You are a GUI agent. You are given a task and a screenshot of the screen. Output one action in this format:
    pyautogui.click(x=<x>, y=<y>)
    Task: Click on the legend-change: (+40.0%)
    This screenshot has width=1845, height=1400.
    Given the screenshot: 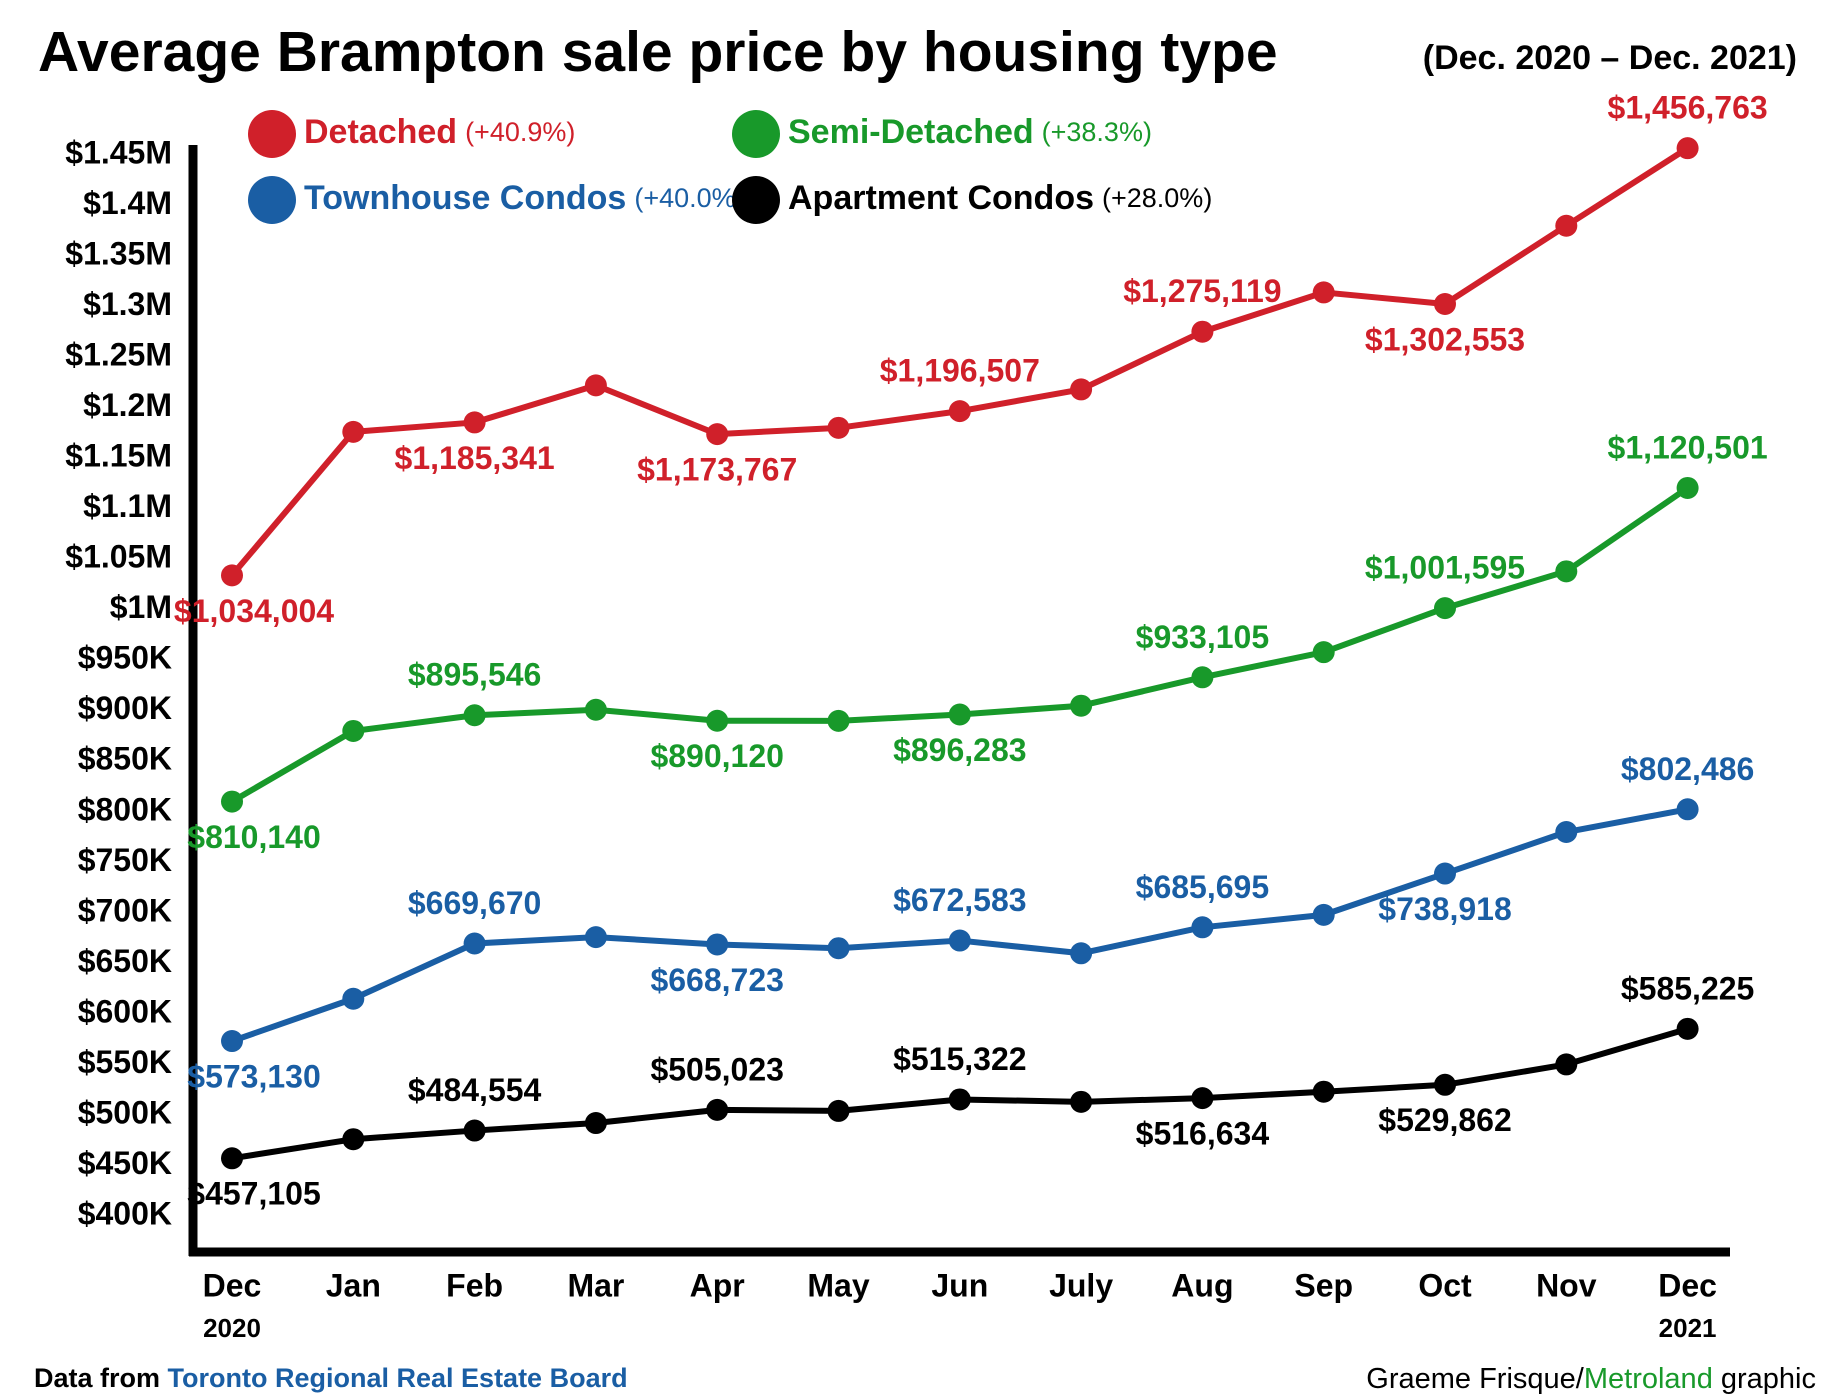 What is the action you would take?
    pyautogui.click(x=689, y=198)
    